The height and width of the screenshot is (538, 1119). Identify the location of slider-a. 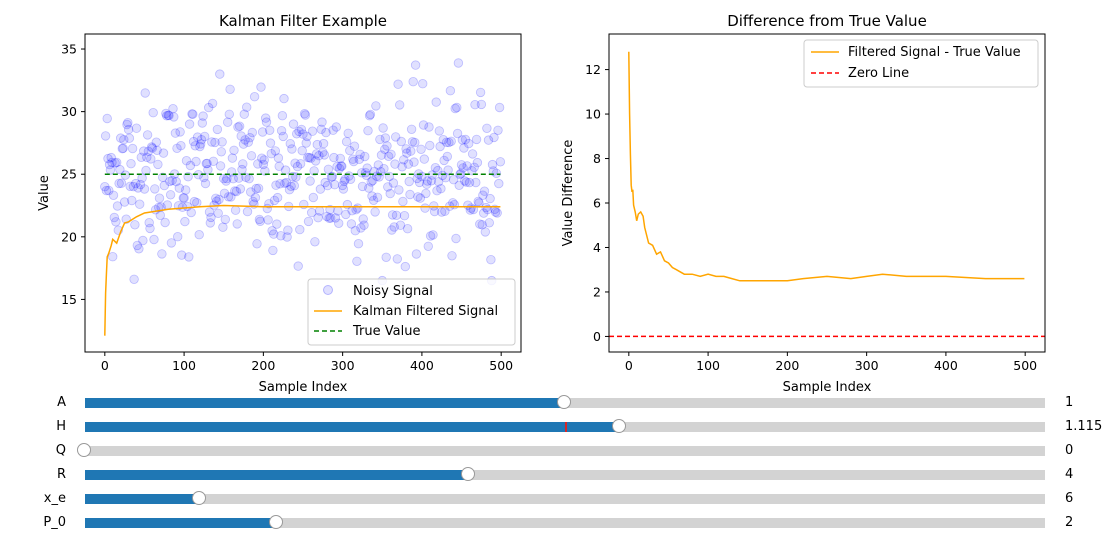
(565, 402).